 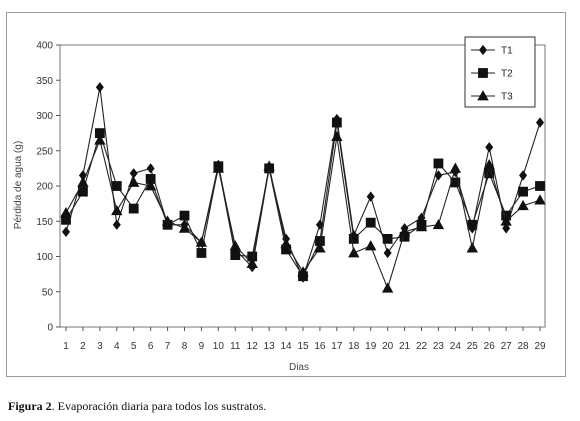 I want to click on legend-marker-t1, so click(x=483, y=50).